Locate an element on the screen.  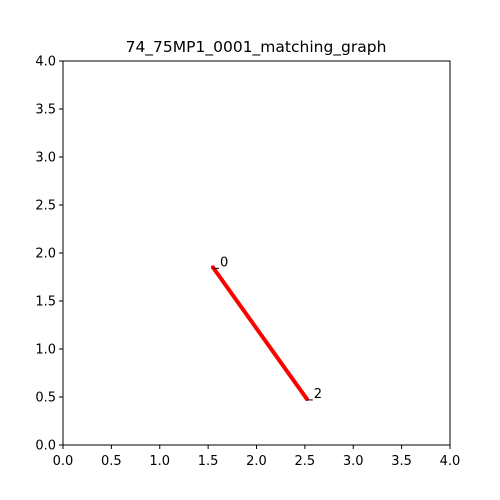
edges-layer is located at coordinates (260, 333).